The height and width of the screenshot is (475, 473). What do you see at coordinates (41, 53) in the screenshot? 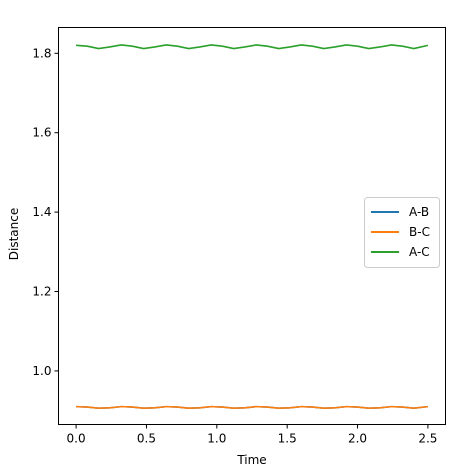
I see `y-tick-label: 1.8` at bounding box center [41, 53].